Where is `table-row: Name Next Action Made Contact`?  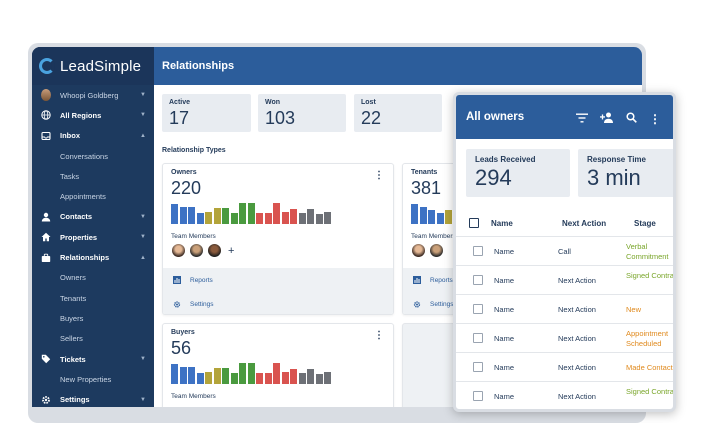 table-row: Name Next Action Made Contact is located at coordinates (564, 366).